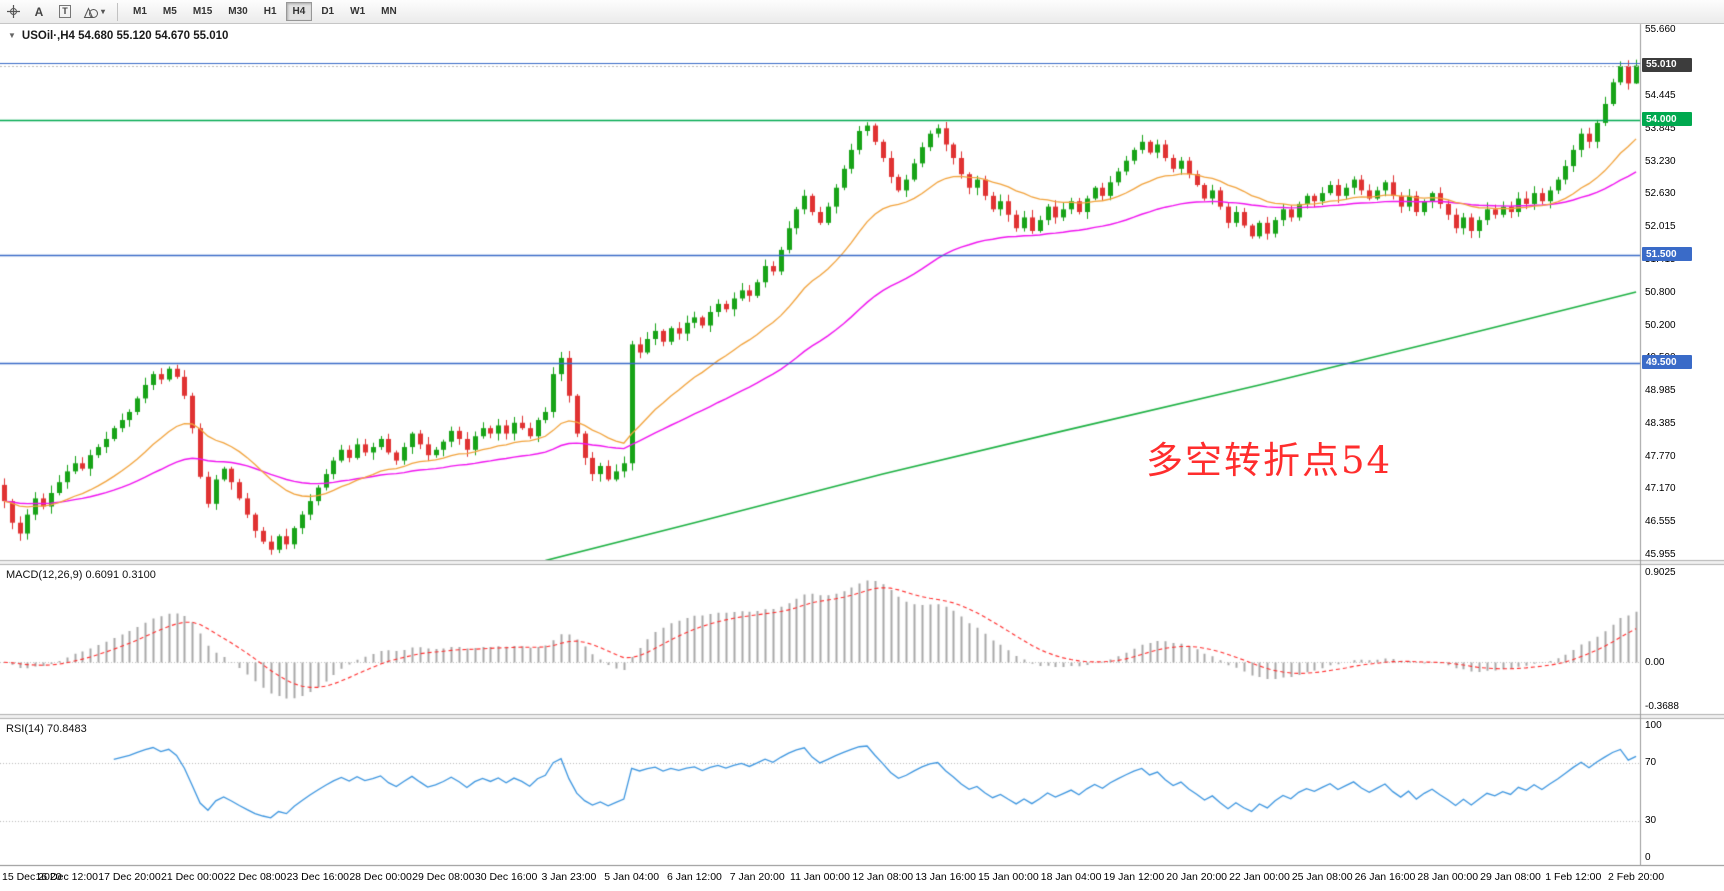  Describe the element at coordinates (694, 877) in the screenshot. I see `time-axis-label: 6 Jan 12:00` at that location.